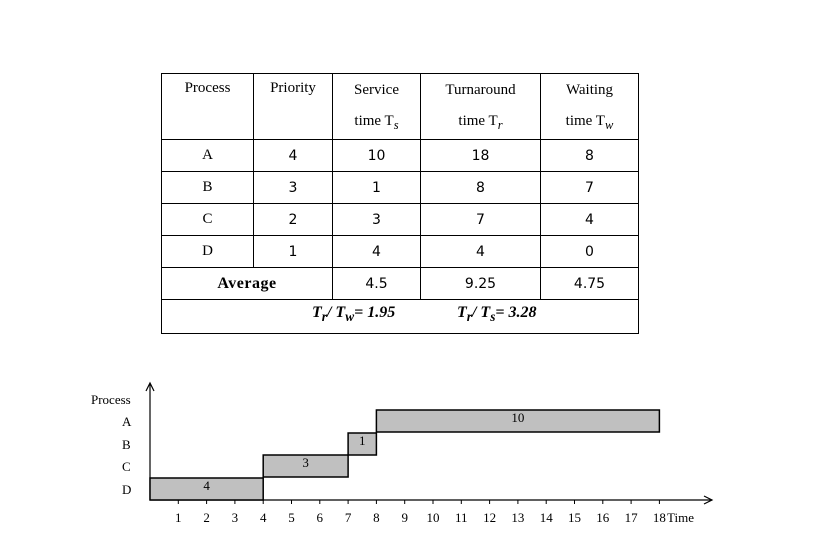 The image size is (830, 557). What do you see at coordinates (207, 187) in the screenshot?
I see `cell-process: B` at bounding box center [207, 187].